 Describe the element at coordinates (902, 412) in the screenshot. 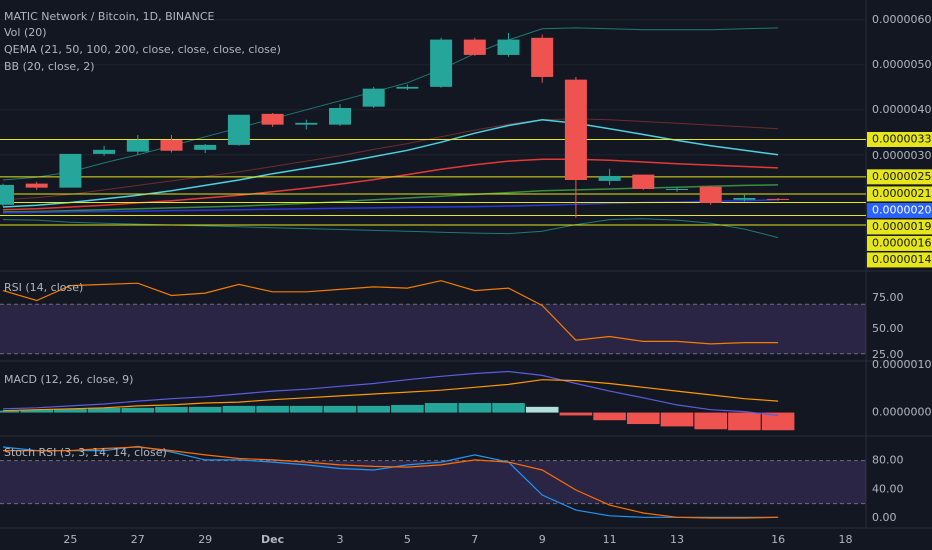

I see `y-tick-label: 0.00000000` at that location.